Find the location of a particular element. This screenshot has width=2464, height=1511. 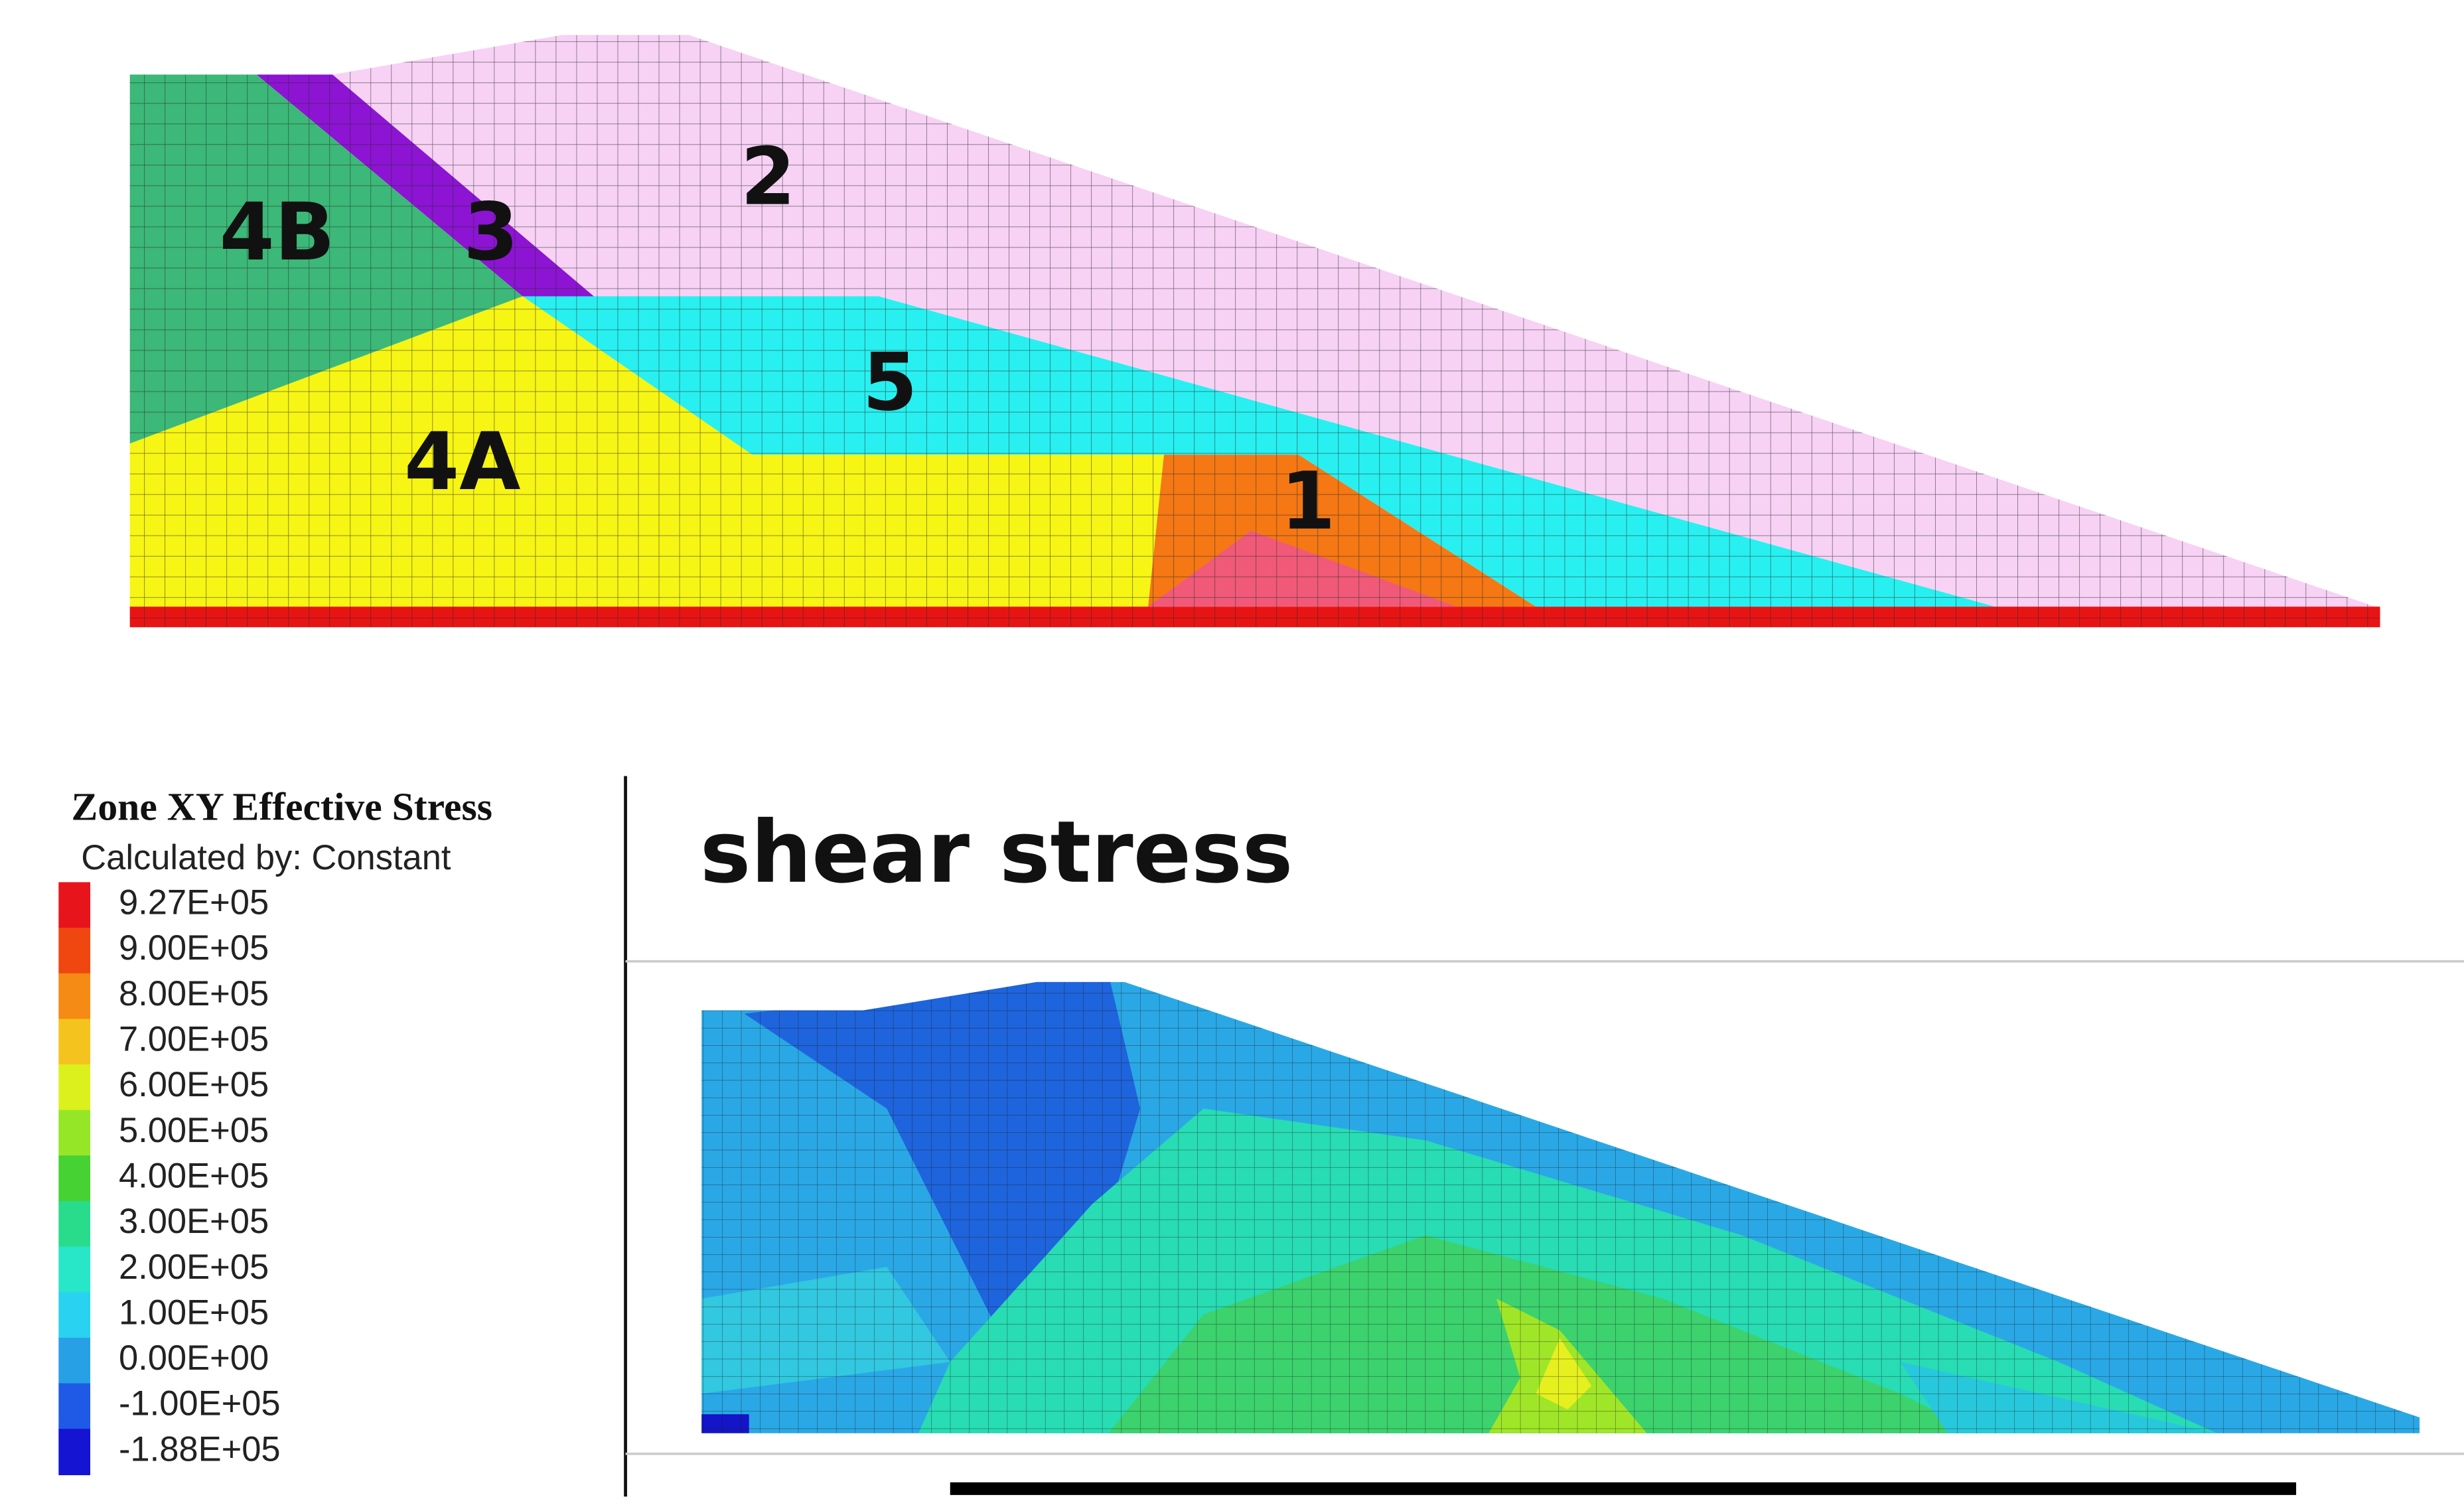

legend-title: Zone XY Effective Stress is located at coordinates (282, 807).